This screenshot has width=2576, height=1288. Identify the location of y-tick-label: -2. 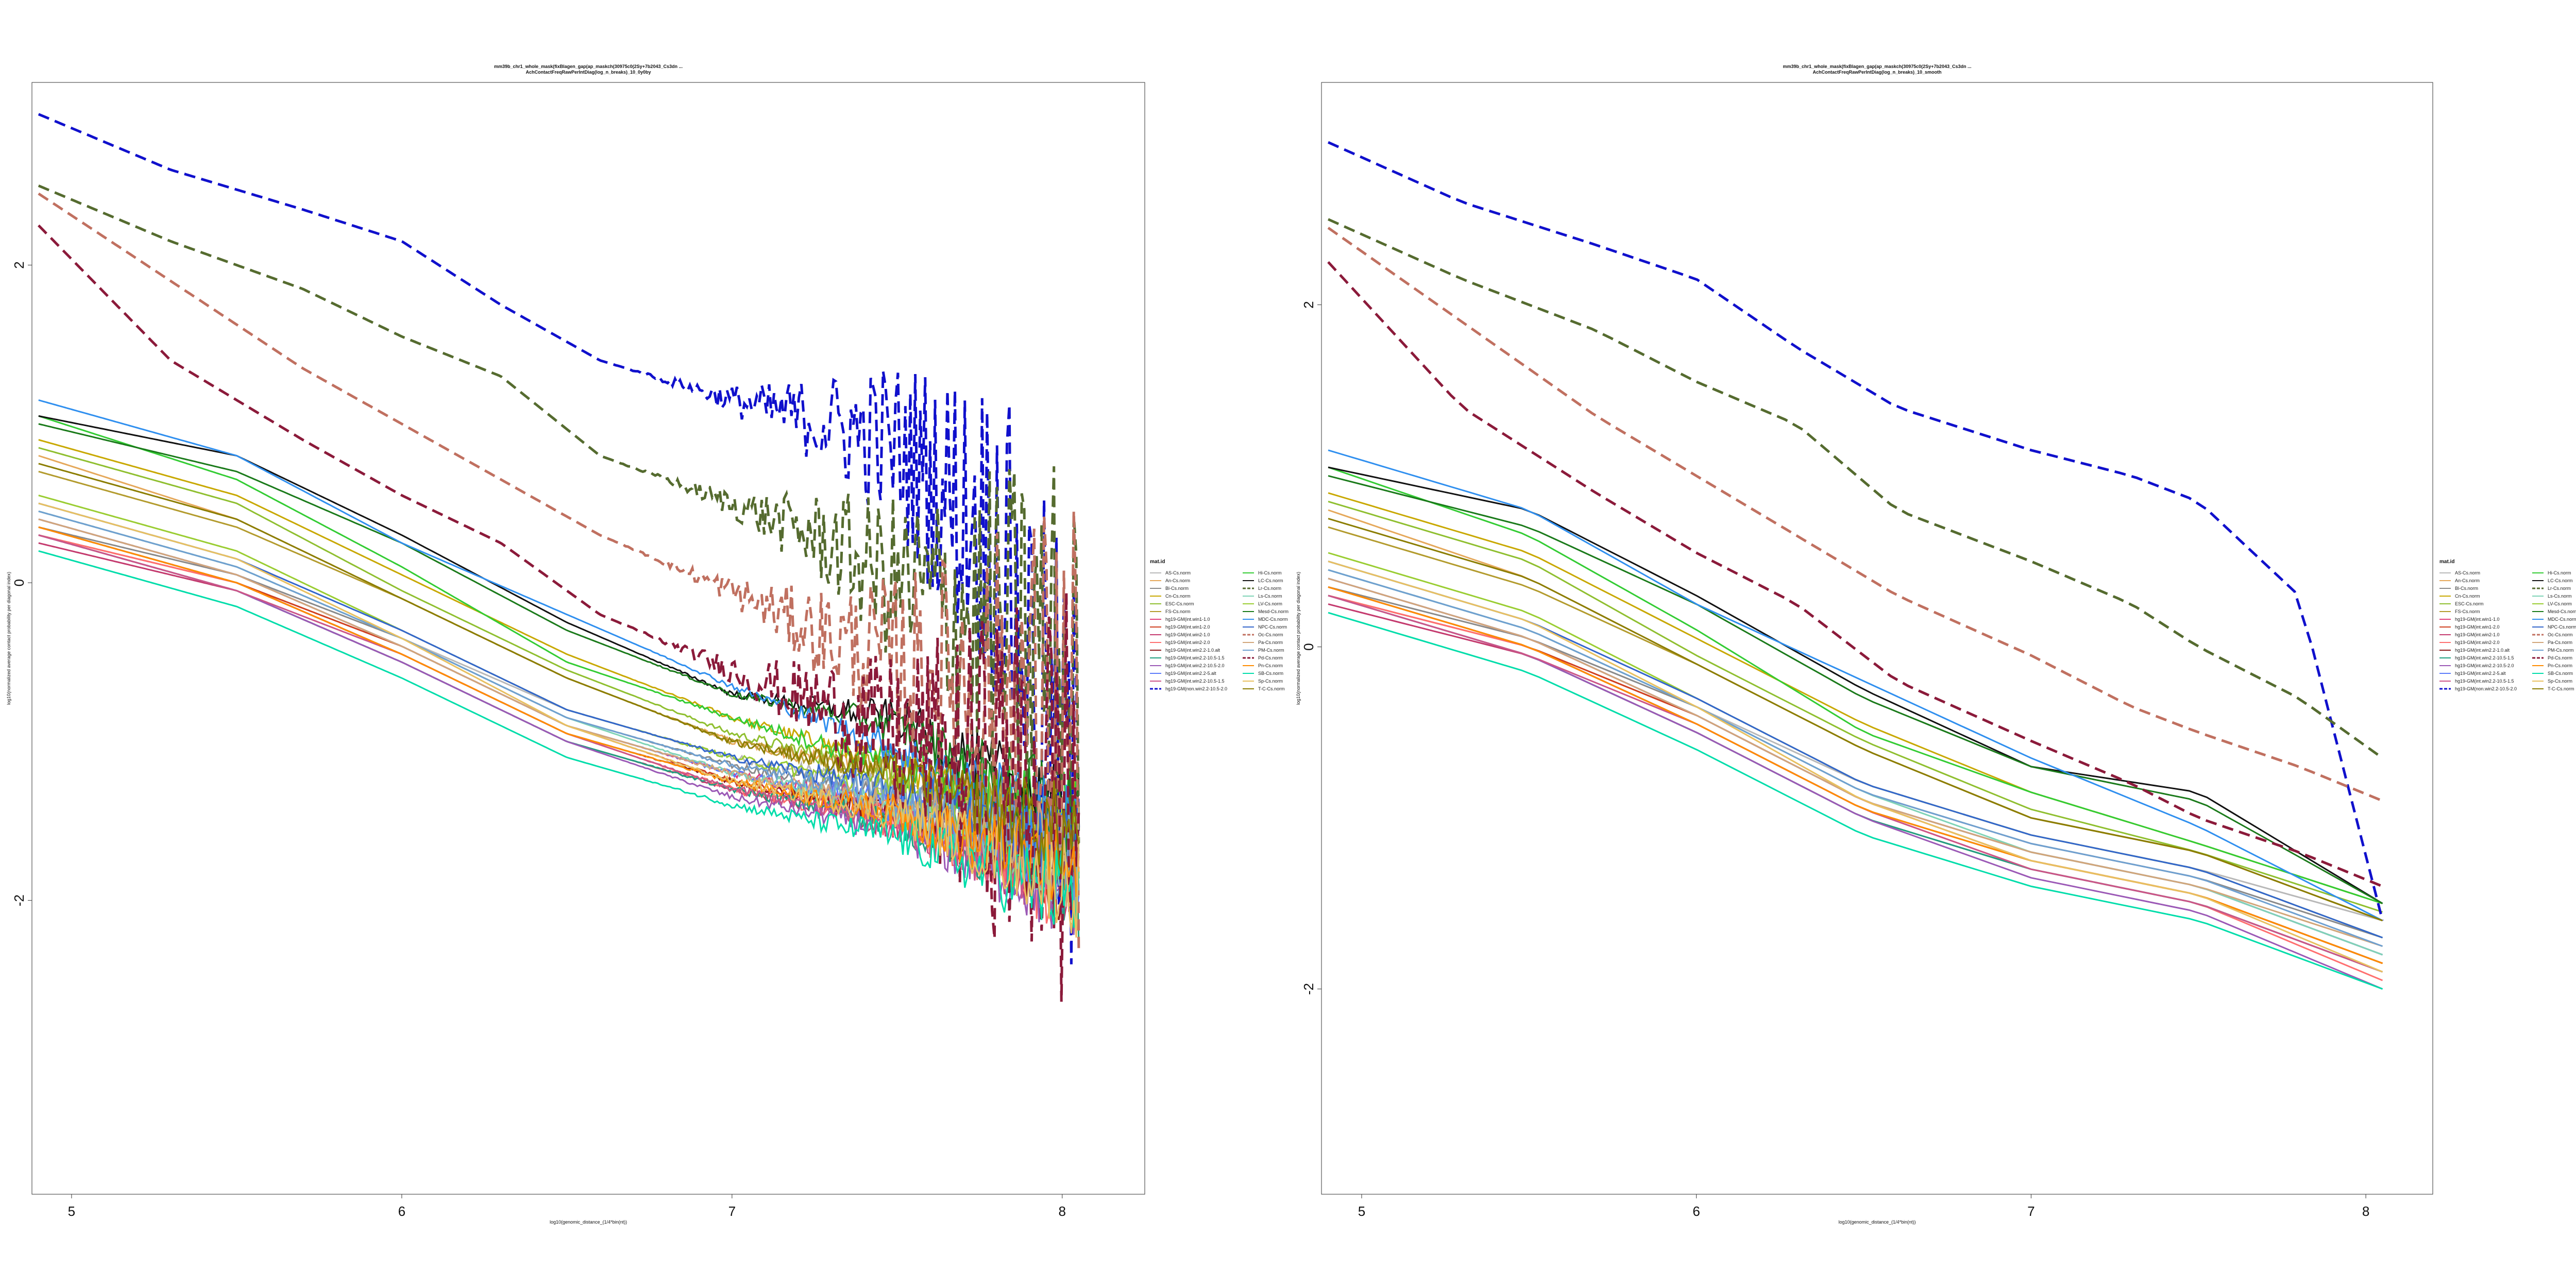
(19, 900).